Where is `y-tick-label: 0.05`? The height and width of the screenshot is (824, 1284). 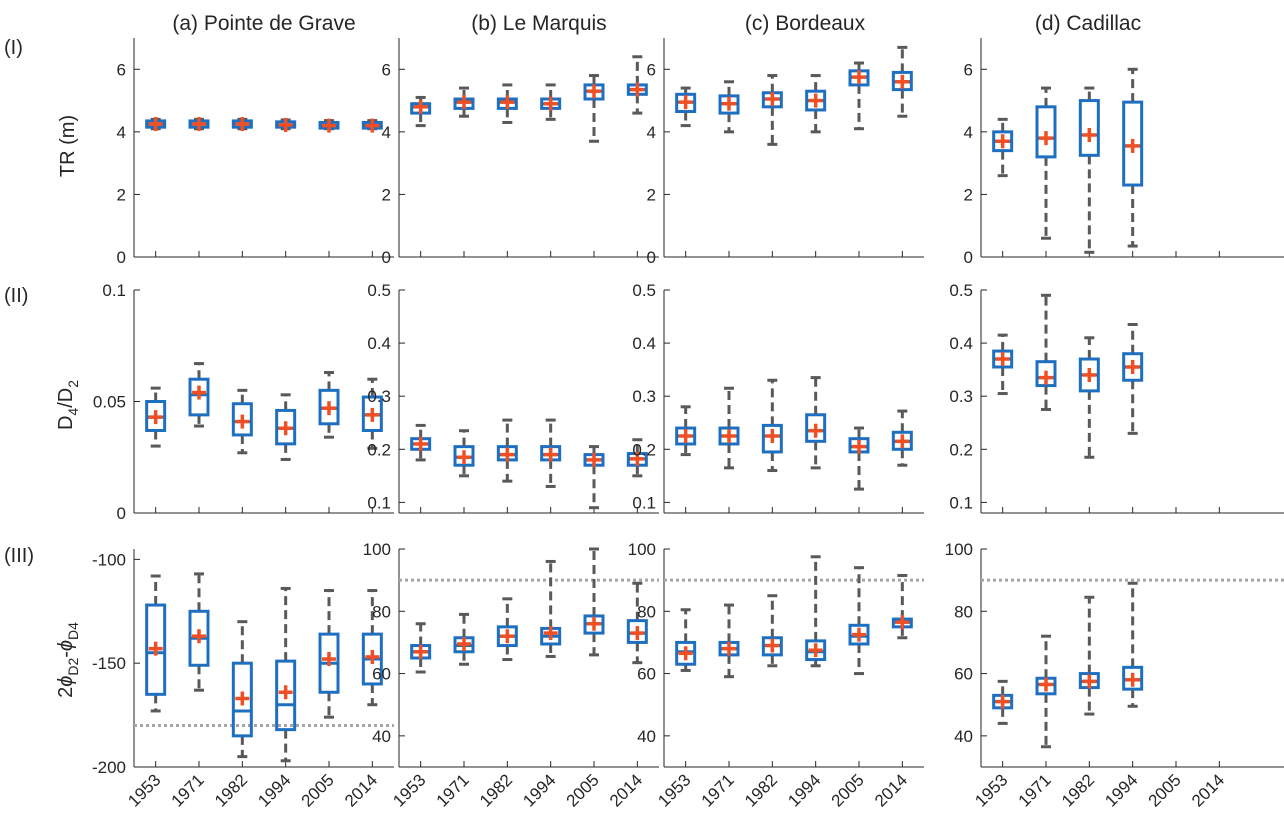
y-tick-label: 0.05 is located at coordinates (109, 402).